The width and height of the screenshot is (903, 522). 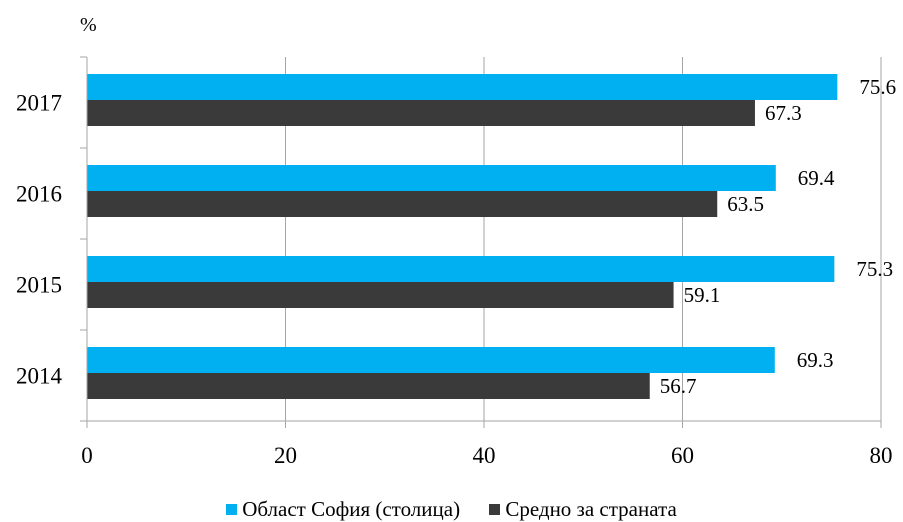 I want to click on legend-swatch-sofia, so click(x=232, y=509).